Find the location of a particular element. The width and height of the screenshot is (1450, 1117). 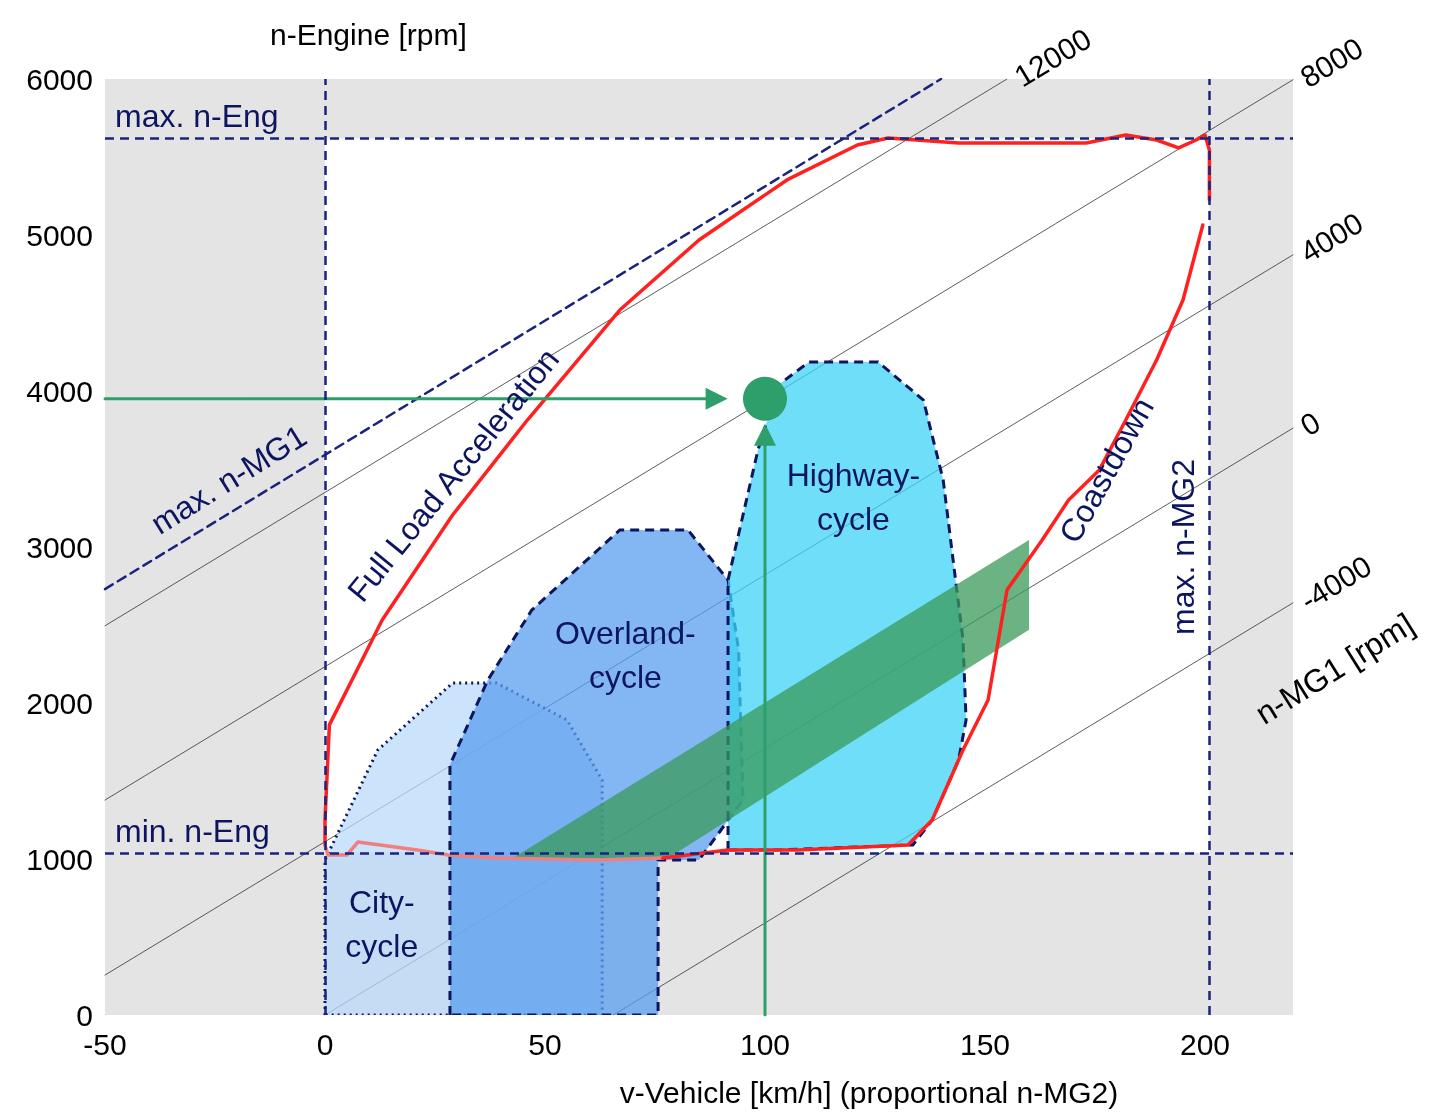

x-axis-title: v-Vehicle [km/h] (proportional n-MG2) is located at coordinates (869, 1092).